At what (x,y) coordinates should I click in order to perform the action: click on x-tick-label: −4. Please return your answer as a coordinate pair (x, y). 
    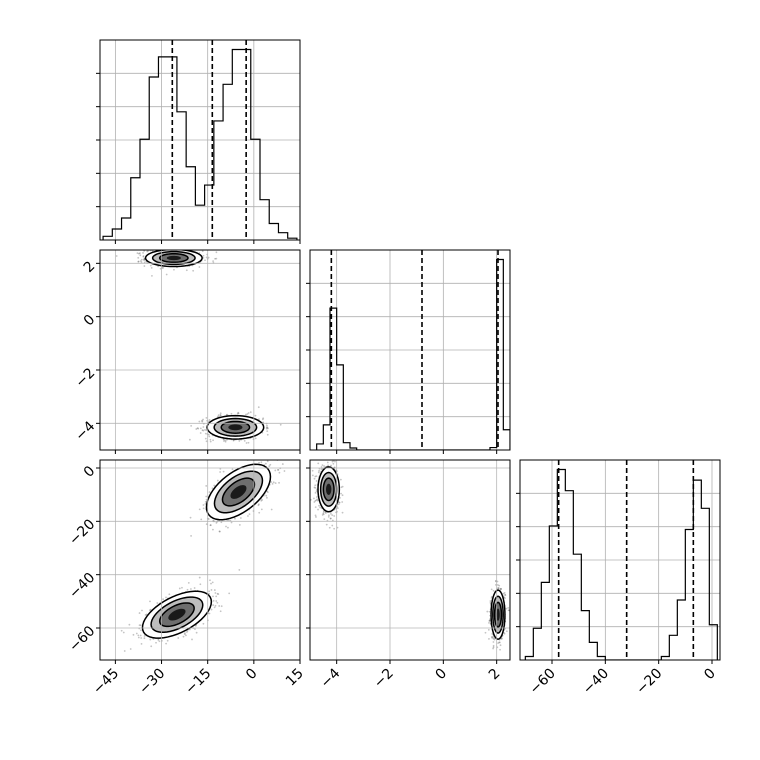
    Looking at the image, I should click on (331, 678).